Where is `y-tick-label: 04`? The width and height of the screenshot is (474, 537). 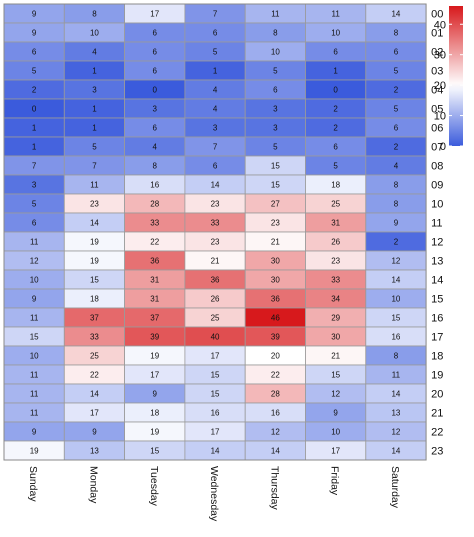 y-tick-label: 04 is located at coordinates (437, 91).